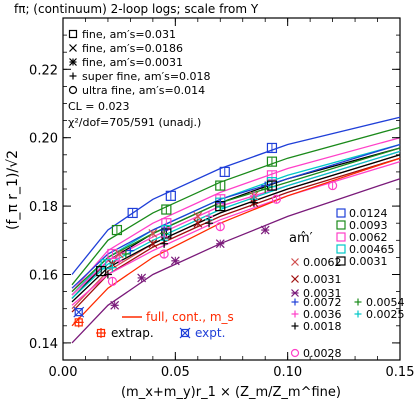 The image size is (414, 403). I want to click on extrap-label: extrap., so click(132, 333).